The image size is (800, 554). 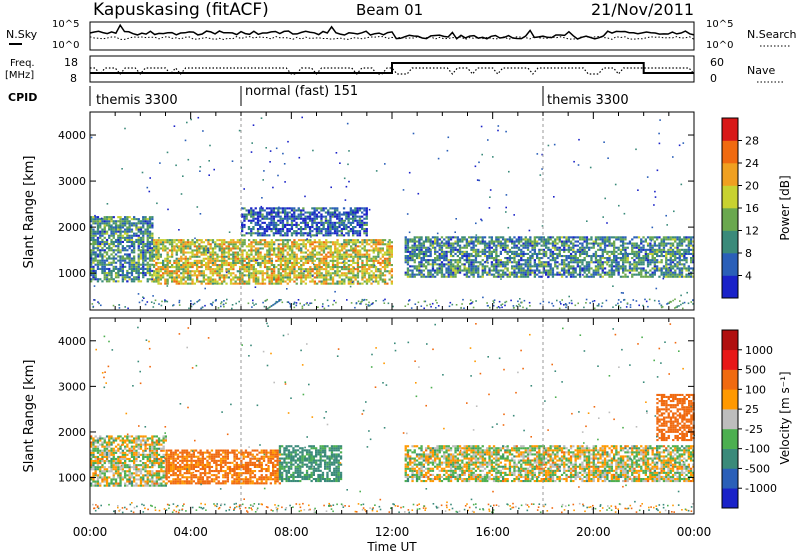 I want to click on power-cell-1911, so click(x=330, y=275).